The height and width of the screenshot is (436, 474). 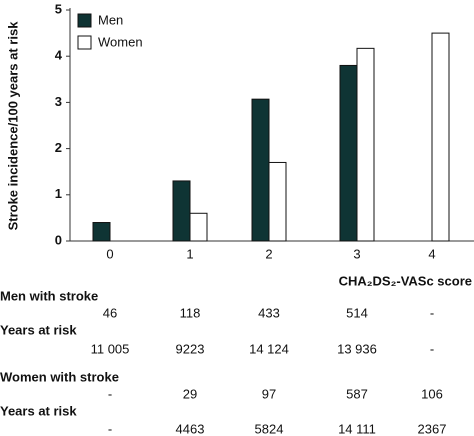 What do you see at coordinates (431, 253) in the screenshot?
I see `x-tick-label: 4` at bounding box center [431, 253].